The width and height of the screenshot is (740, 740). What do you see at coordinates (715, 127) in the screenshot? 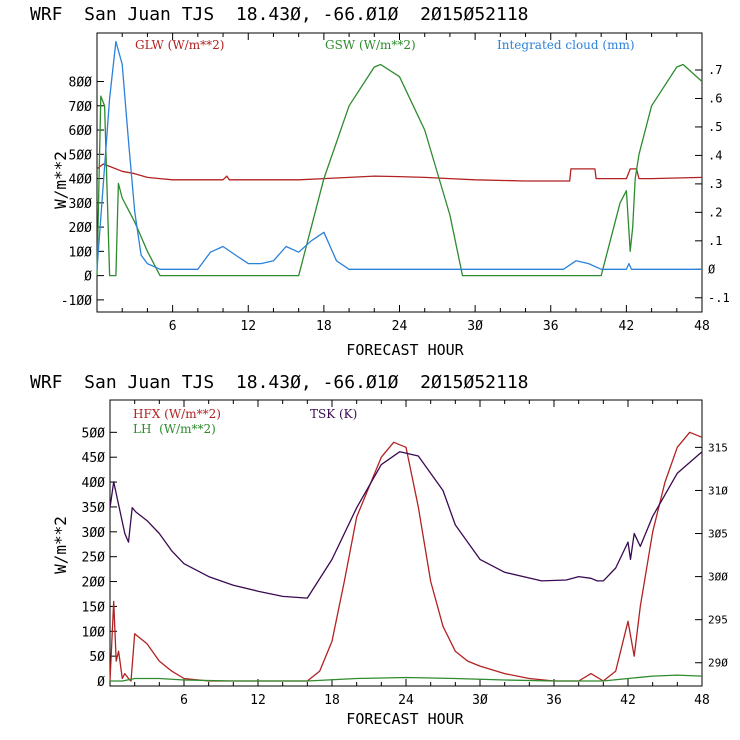
I see `top-y2-tick-label: .5` at bounding box center [715, 127].